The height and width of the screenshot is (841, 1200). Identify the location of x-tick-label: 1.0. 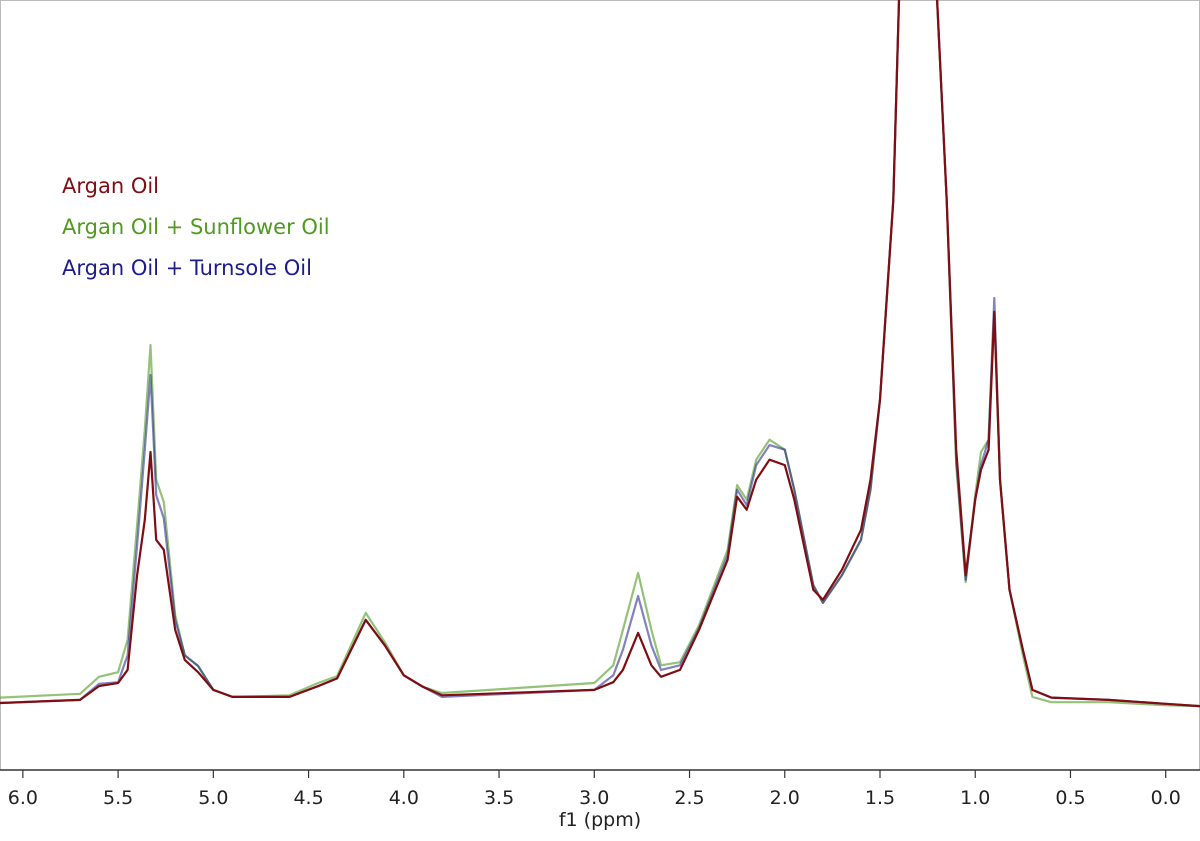
(975, 798).